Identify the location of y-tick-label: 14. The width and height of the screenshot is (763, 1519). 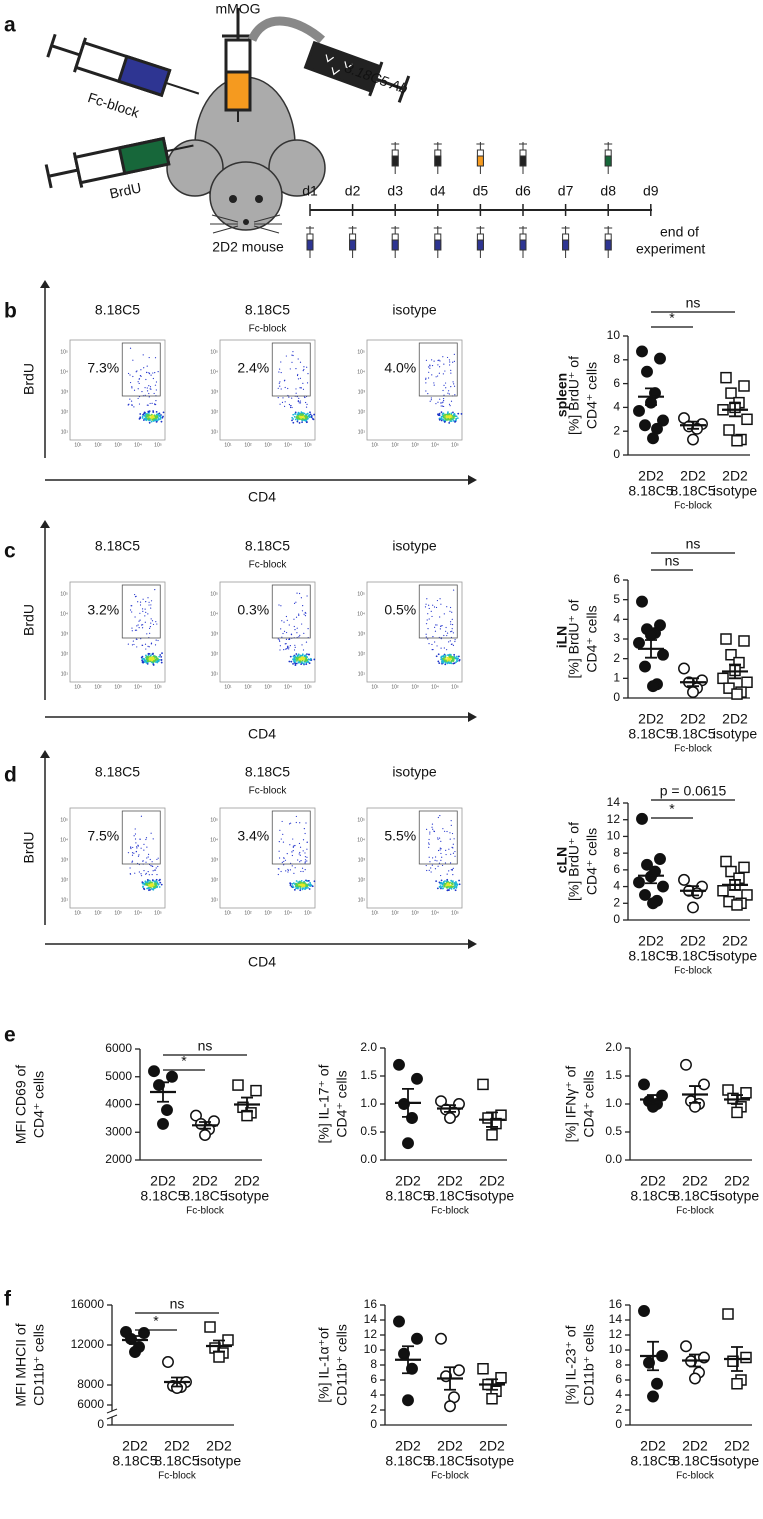
(616, 1319).